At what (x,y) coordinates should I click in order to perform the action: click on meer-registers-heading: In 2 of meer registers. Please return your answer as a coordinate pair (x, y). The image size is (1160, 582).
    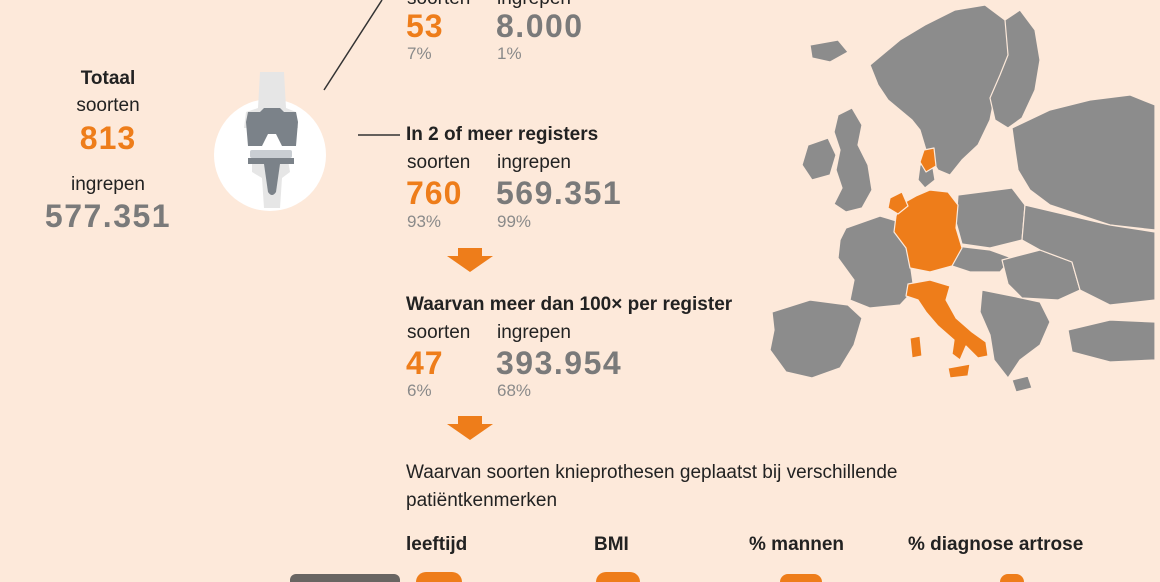
    Looking at the image, I should click on (502, 134).